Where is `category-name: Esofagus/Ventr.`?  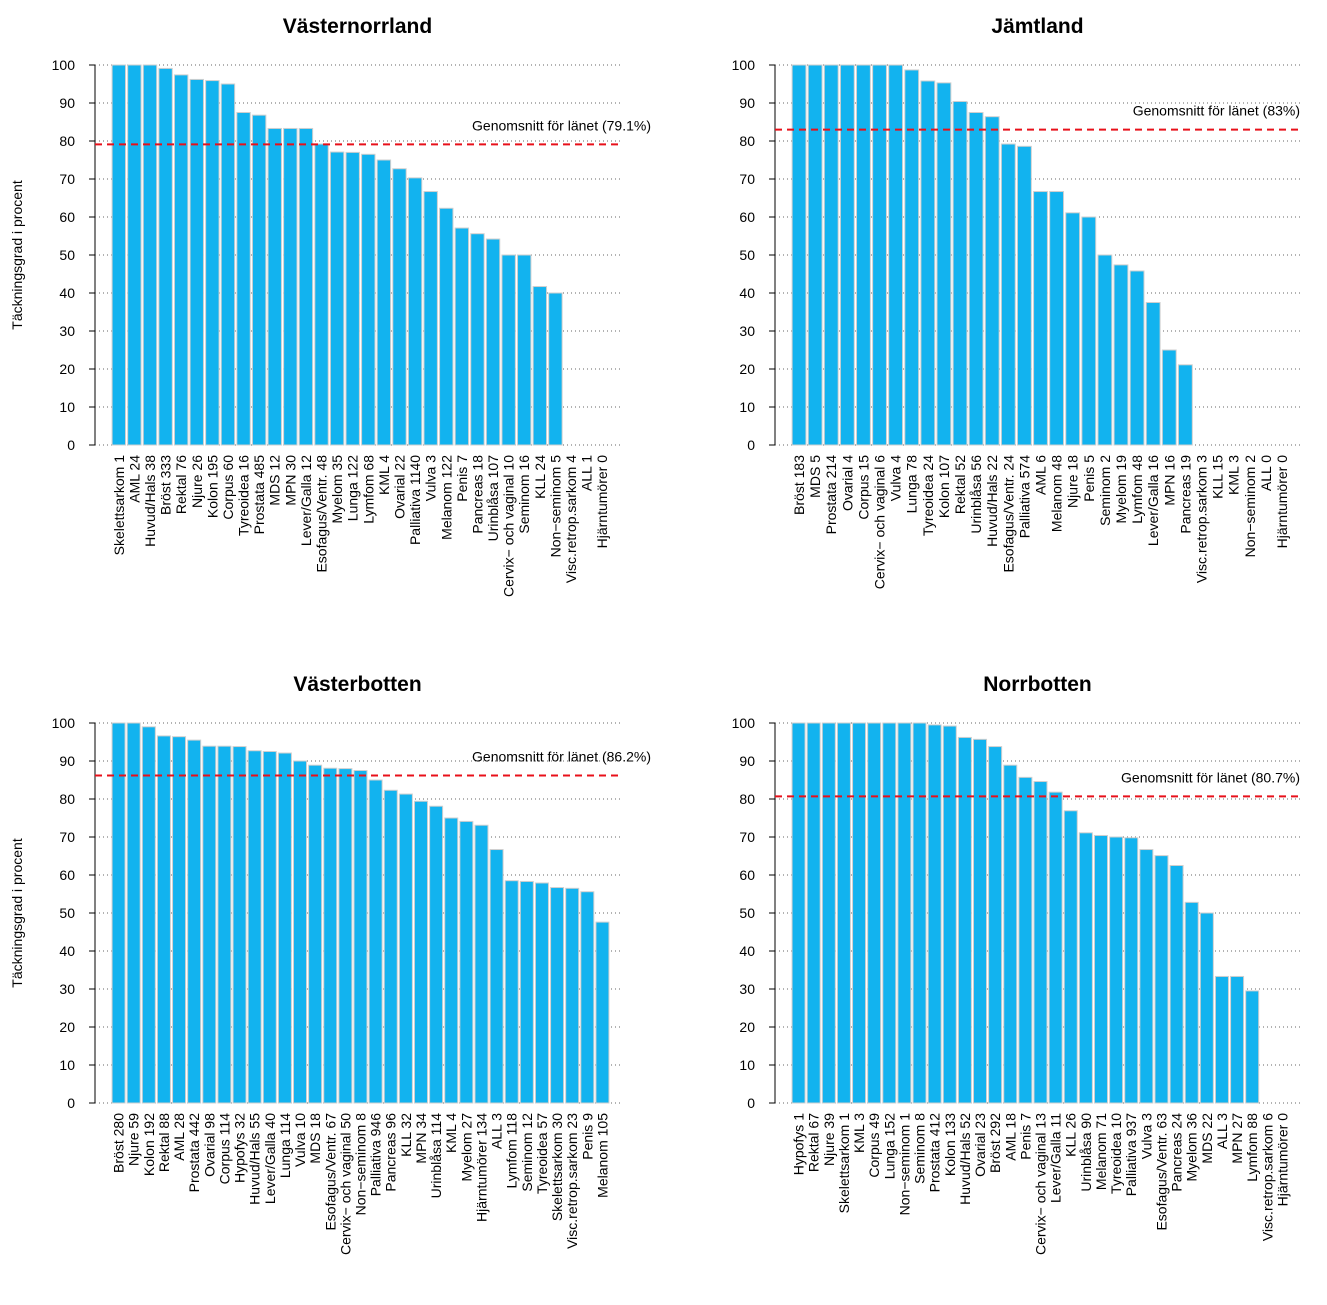
category-name: Esofagus/Ventr. is located at coordinates (330, 1181).